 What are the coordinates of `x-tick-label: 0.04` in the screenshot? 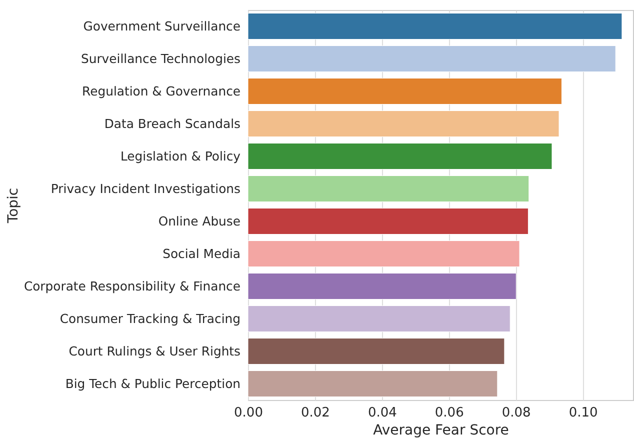 It's located at (382, 413).